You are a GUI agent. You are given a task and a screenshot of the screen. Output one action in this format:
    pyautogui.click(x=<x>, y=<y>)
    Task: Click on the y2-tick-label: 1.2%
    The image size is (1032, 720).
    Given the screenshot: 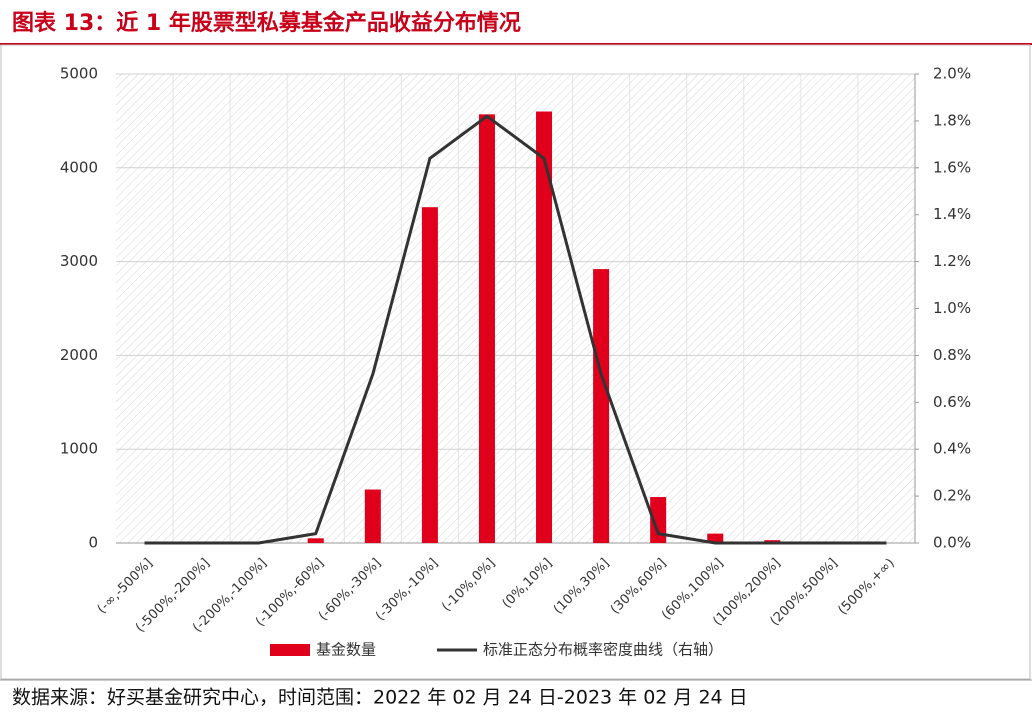 What is the action you would take?
    pyautogui.click(x=952, y=261)
    